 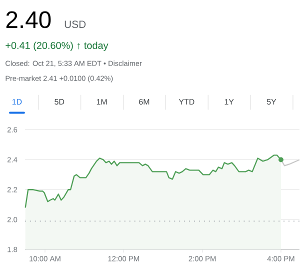 What do you see at coordinates (57, 47) in the screenshot?
I see `text: +0.41 (20.60%) ↑ today` at bounding box center [57, 47].